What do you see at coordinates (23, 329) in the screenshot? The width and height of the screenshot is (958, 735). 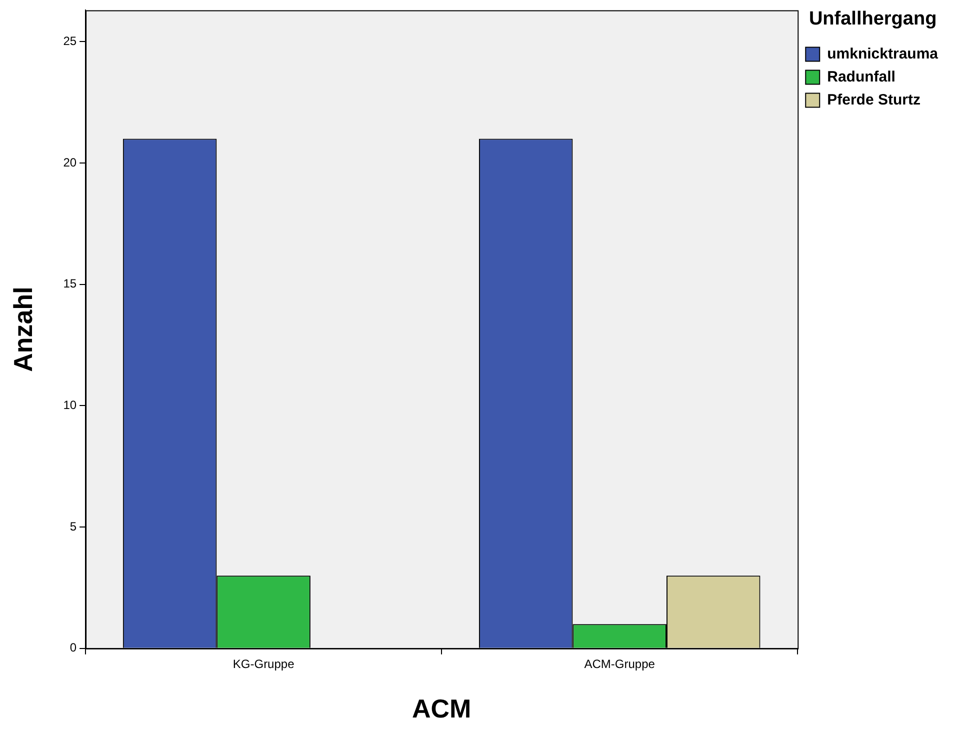 I see `y-axis-title: Anzahl` at bounding box center [23, 329].